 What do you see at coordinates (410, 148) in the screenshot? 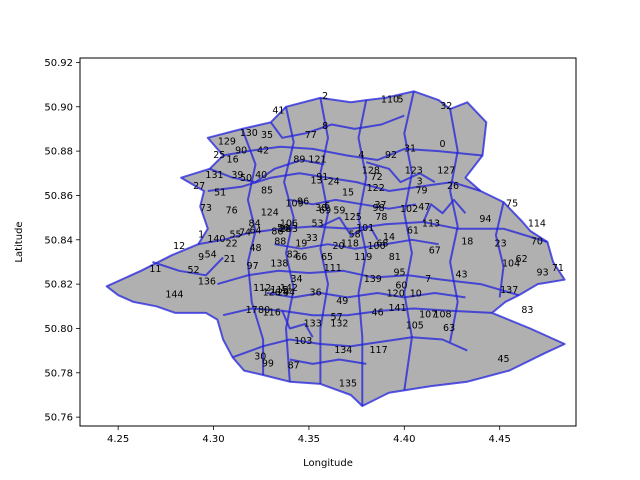
I see `region-label: 31` at bounding box center [410, 148].